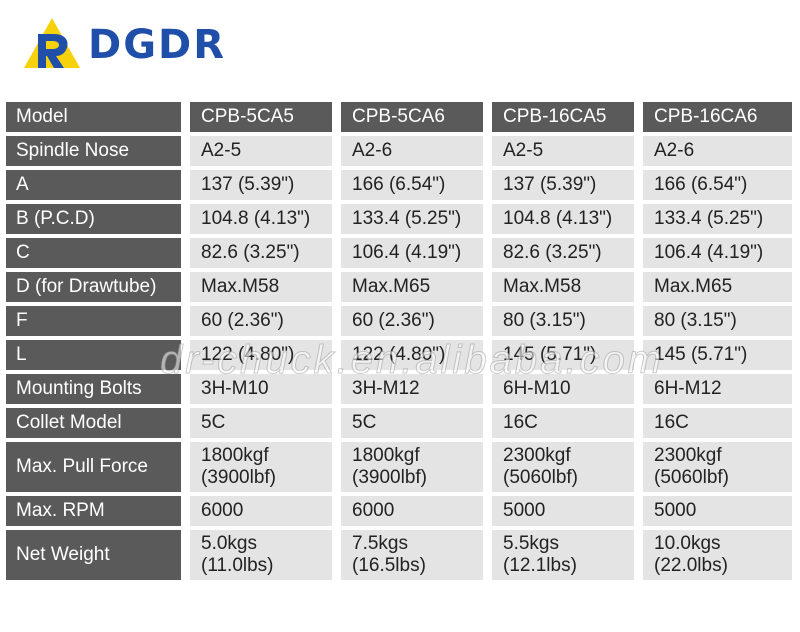  I want to click on cell-line: 80 (3.15"), so click(695, 320).